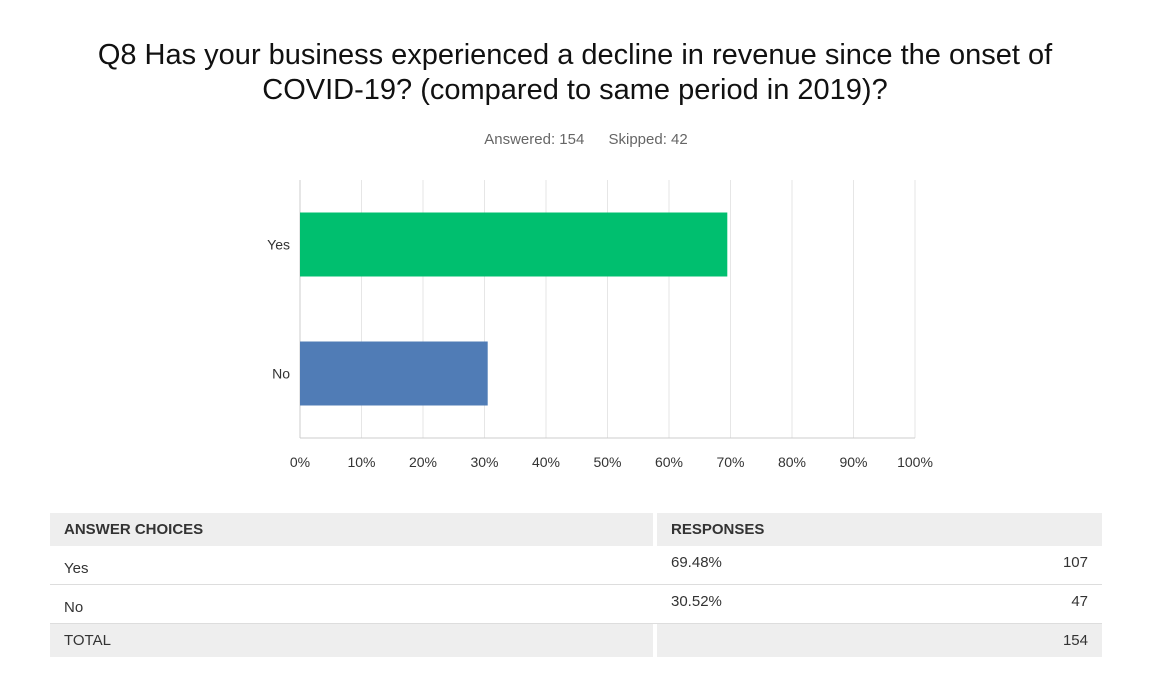 This screenshot has width=1150, height=690. What do you see at coordinates (792, 462) in the screenshot?
I see `x-tick-label: 80%` at bounding box center [792, 462].